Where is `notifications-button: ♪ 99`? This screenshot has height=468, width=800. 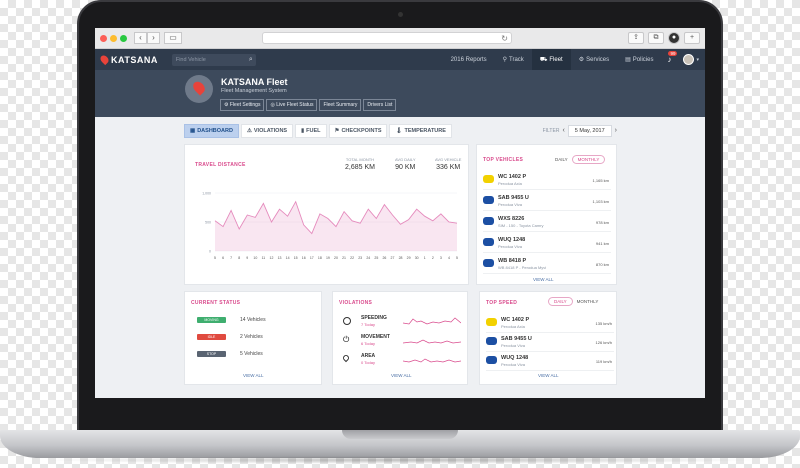 notifications-button: ♪ 99 is located at coordinates (669, 57).